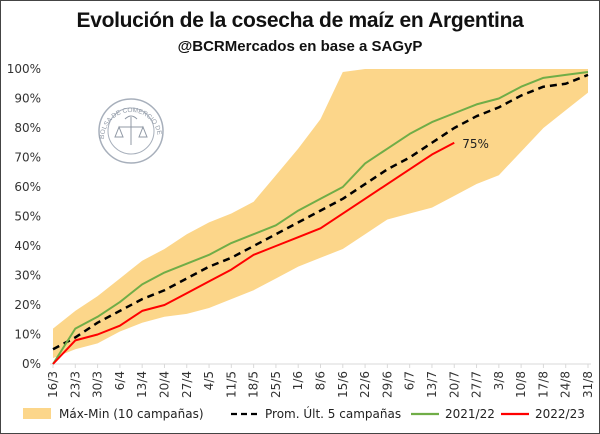  Describe the element at coordinates (75, 384) in the screenshot. I see `x-tick-label: 23/3` at that location.